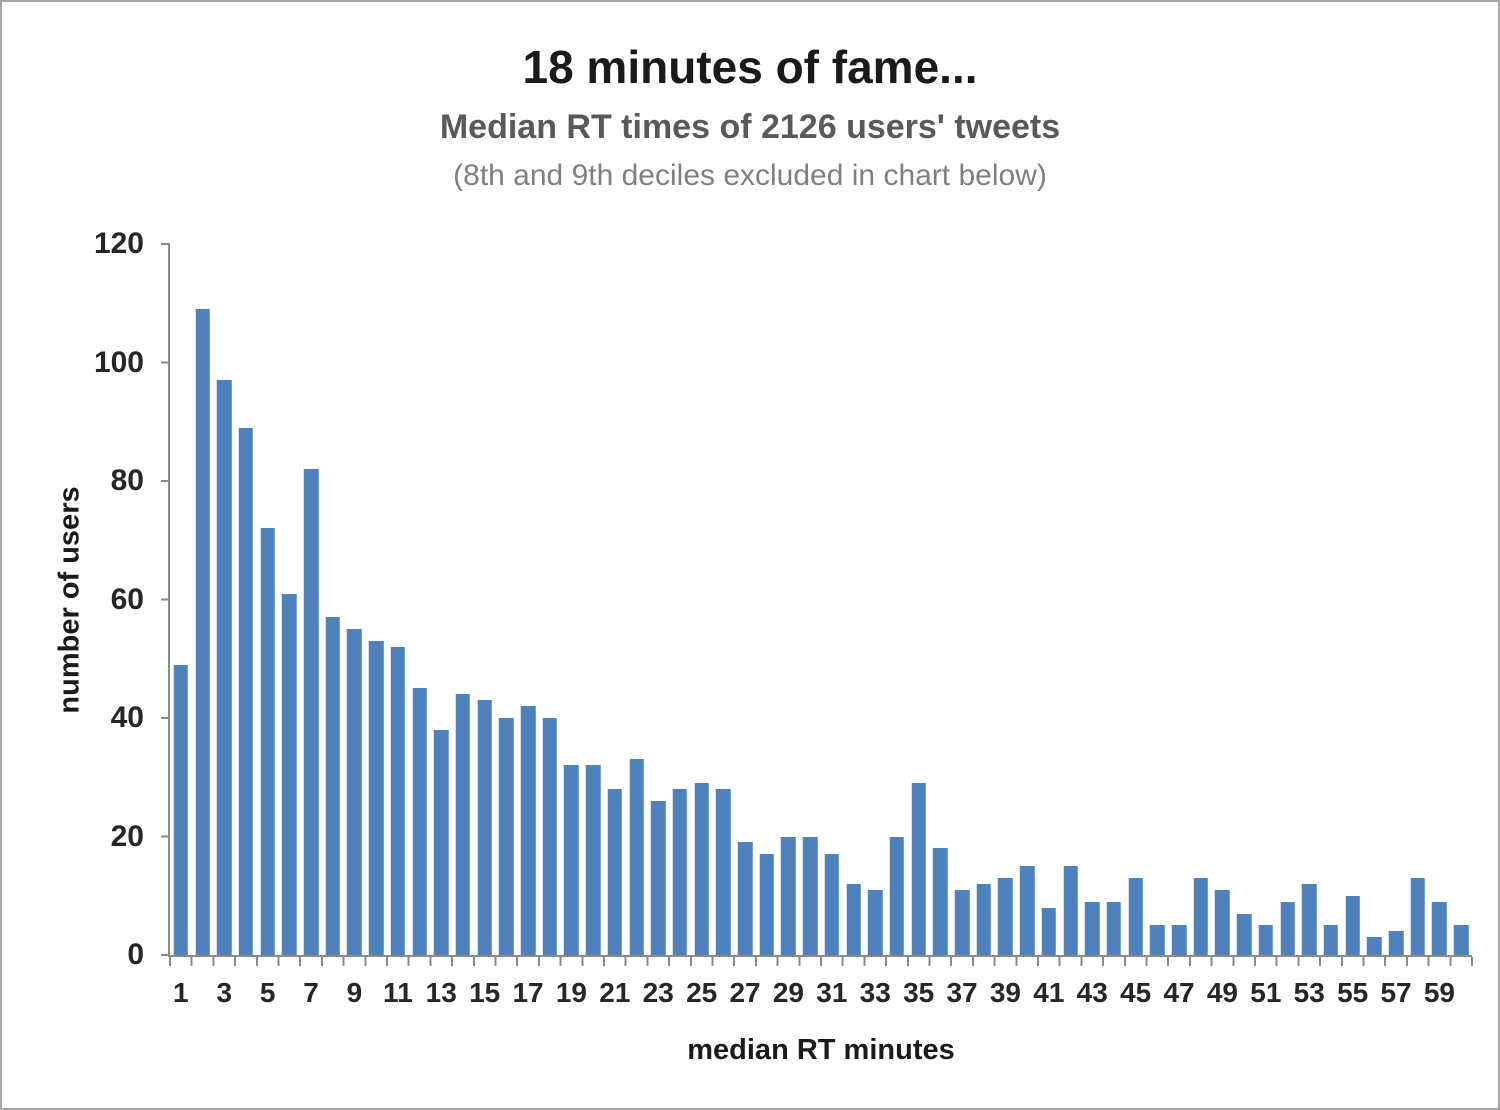 The image size is (1500, 1110). Describe the element at coordinates (1244, 934) in the screenshot. I see `bar-x50` at that location.